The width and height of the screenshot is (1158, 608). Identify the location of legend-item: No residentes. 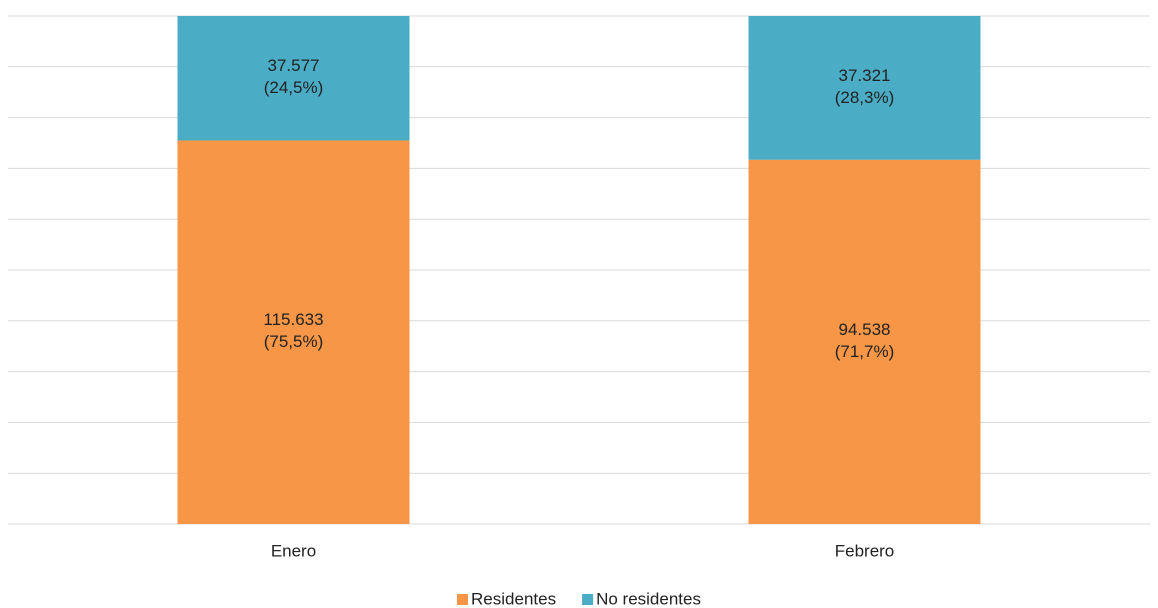
(641, 598).